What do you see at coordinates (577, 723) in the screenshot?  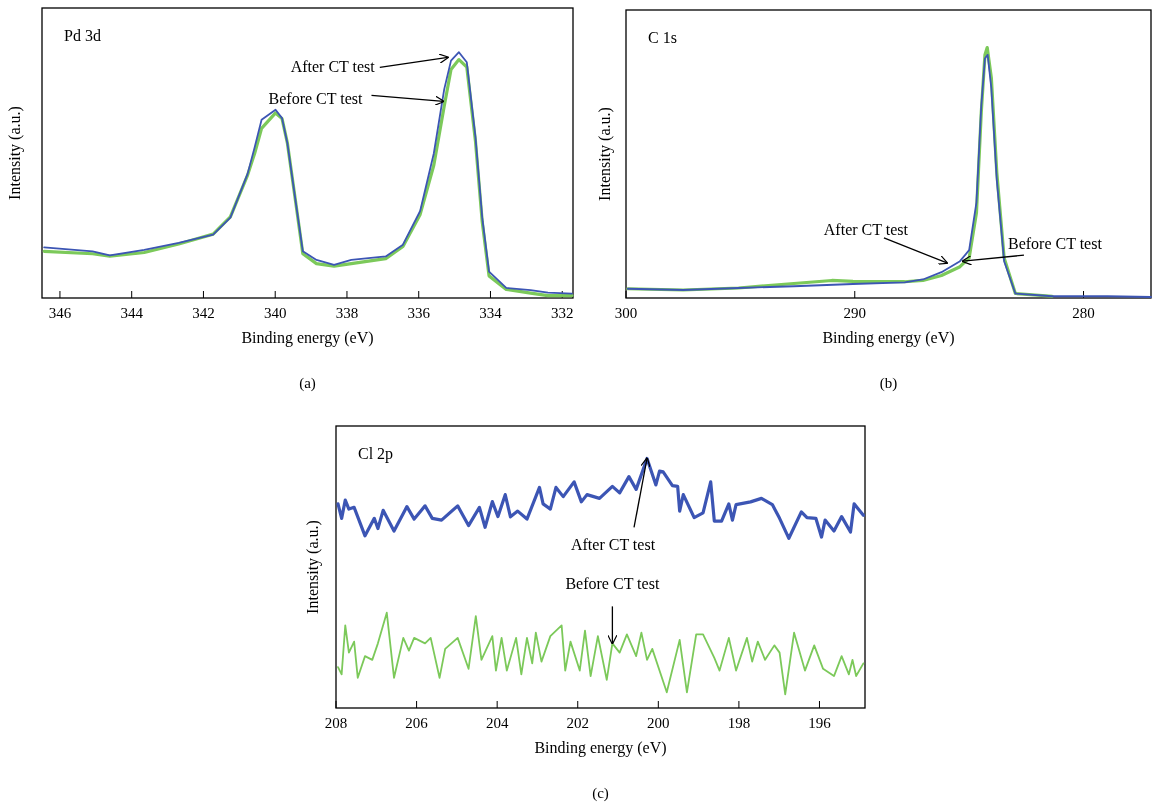 I see `x-tick-label: 202` at bounding box center [577, 723].